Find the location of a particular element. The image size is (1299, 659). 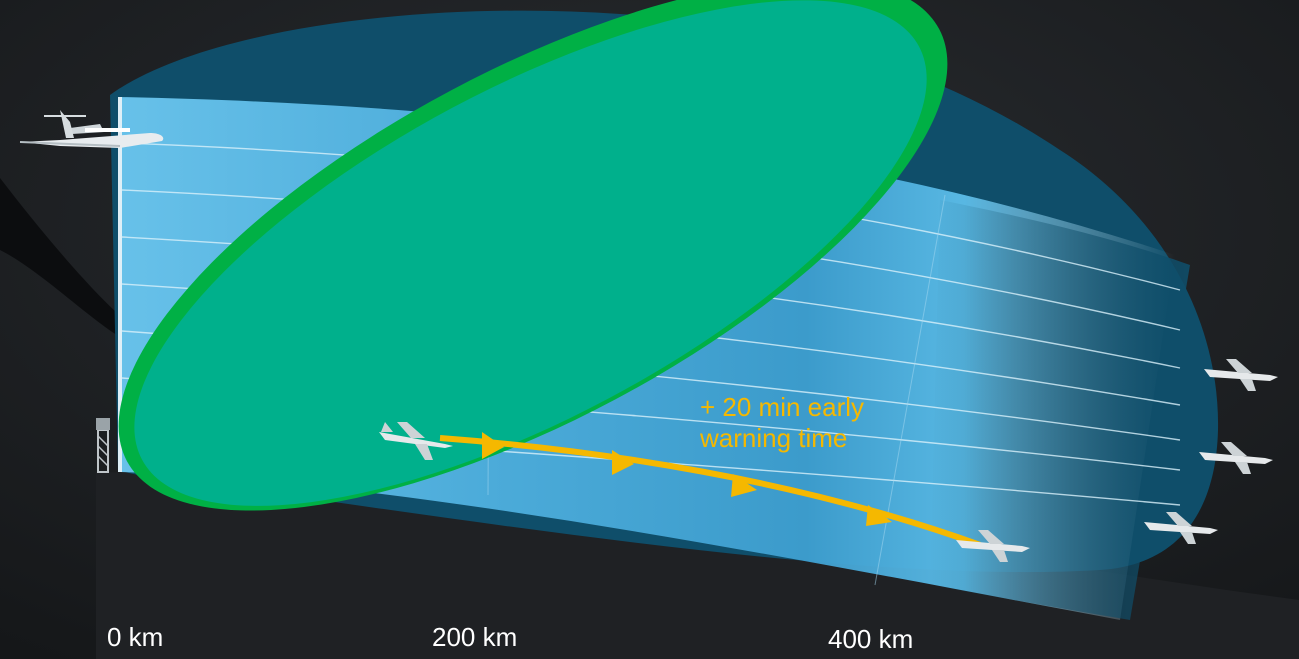

early-warning-annotation: + 20 min early warning time is located at coordinates (782, 423).